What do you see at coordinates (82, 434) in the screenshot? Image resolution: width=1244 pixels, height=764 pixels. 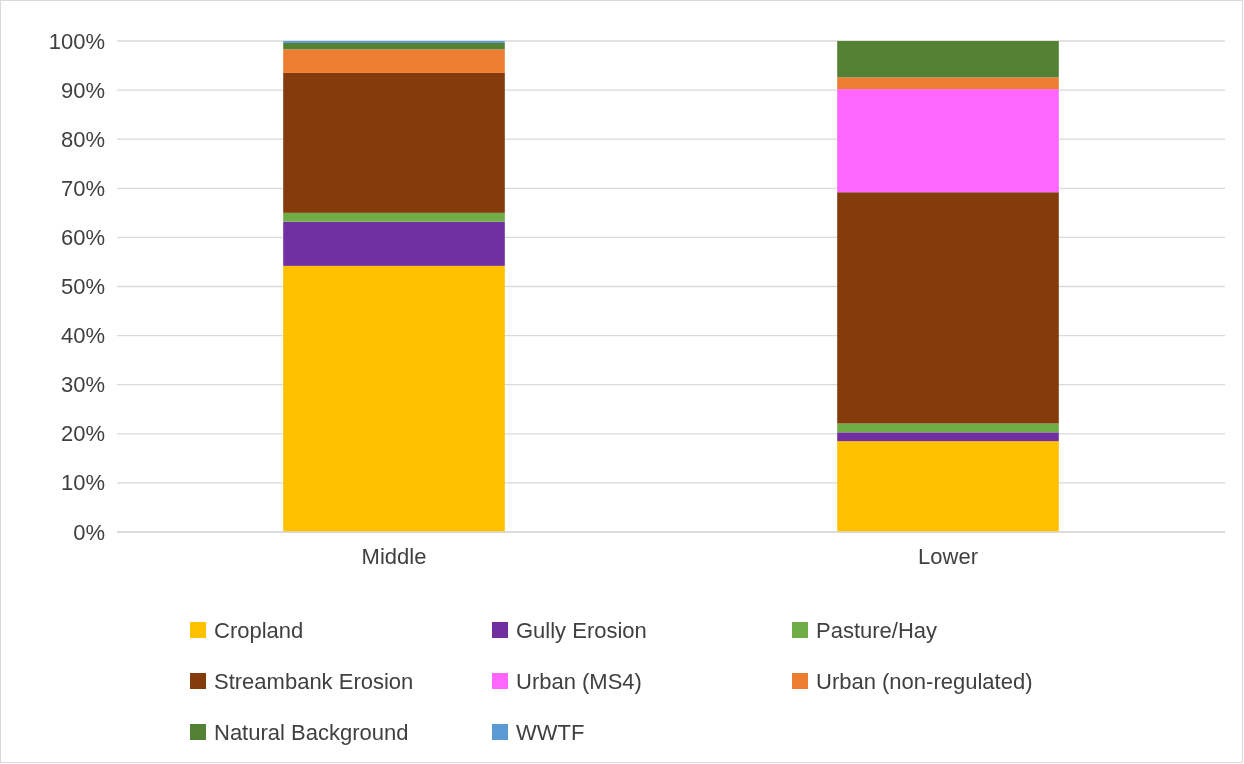 I see `y-tick-label: 20%` at bounding box center [82, 434].